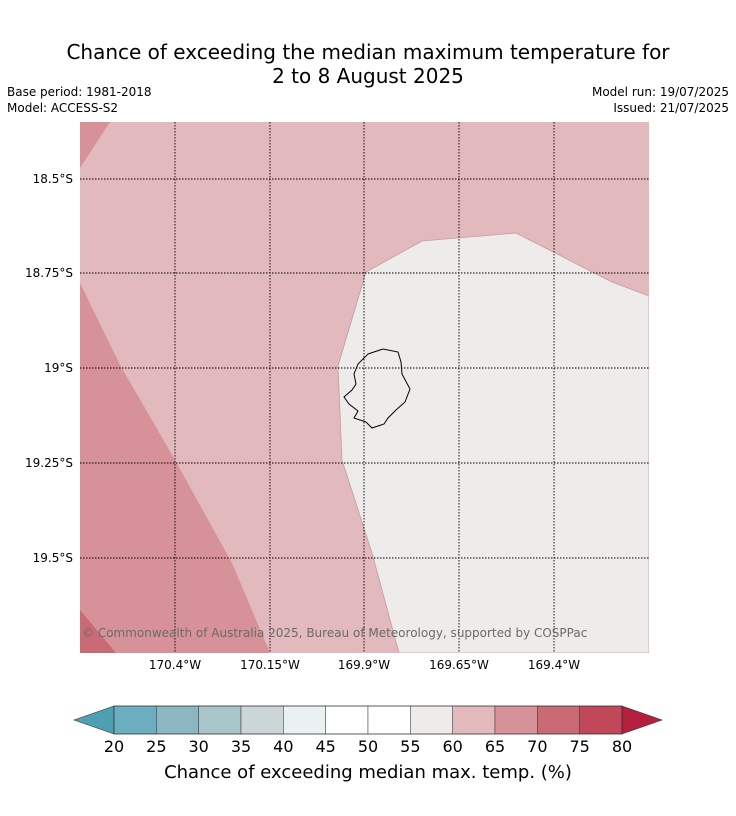  What do you see at coordinates (241, 746) in the screenshot?
I see `colorbar-tick-35: 35` at bounding box center [241, 746].